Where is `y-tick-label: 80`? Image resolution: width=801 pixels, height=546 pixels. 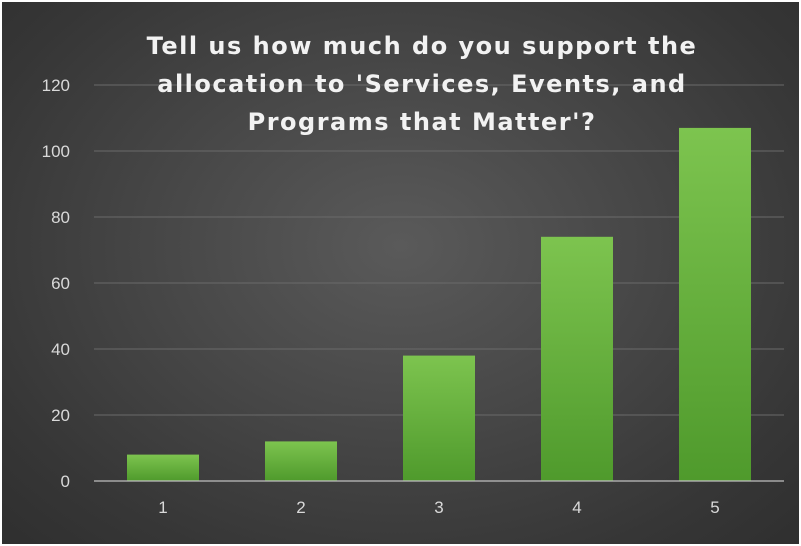
y-tick-label: 80 is located at coordinates (60, 217).